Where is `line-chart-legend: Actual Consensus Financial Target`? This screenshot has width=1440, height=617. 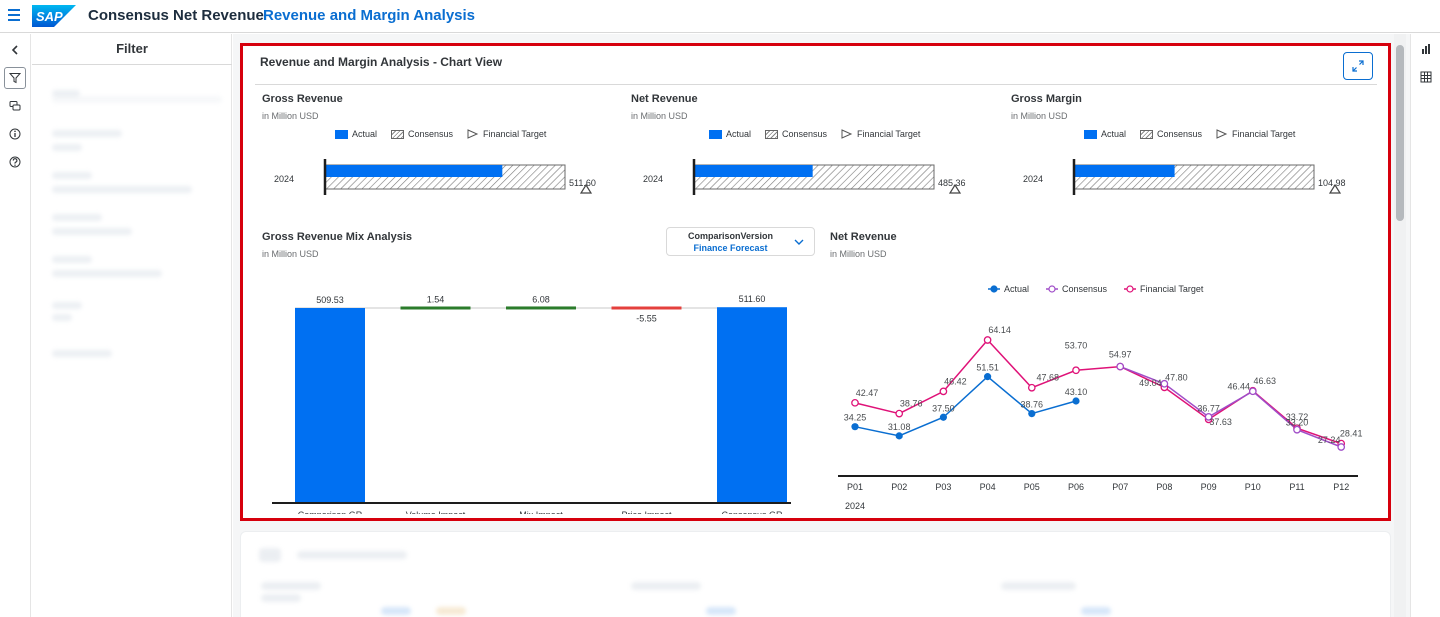 line-chart-legend: Actual Consensus Financial Target is located at coordinates (1096, 289).